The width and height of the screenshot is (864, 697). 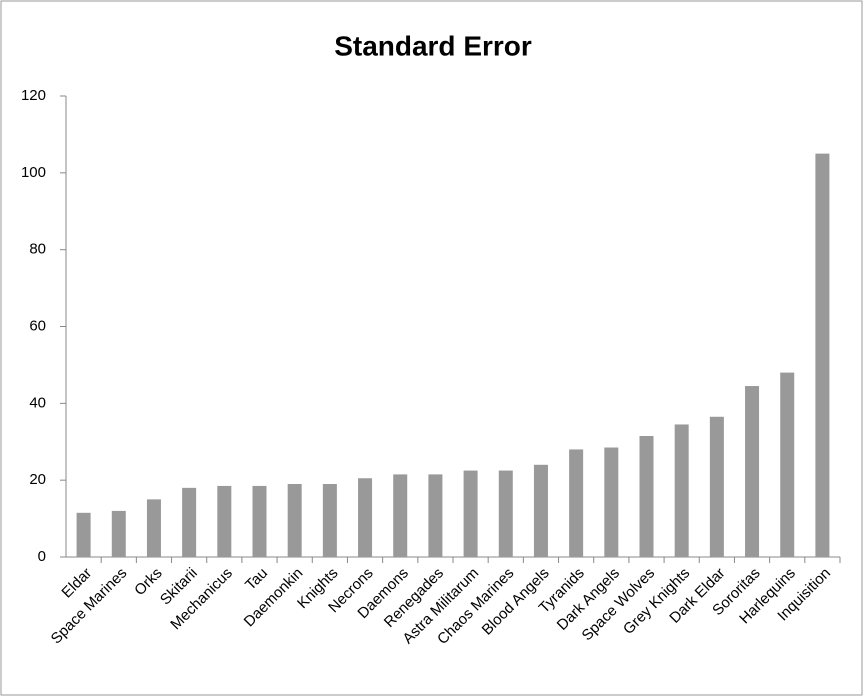 I want to click on y-tick-label: 120, so click(x=33, y=95).